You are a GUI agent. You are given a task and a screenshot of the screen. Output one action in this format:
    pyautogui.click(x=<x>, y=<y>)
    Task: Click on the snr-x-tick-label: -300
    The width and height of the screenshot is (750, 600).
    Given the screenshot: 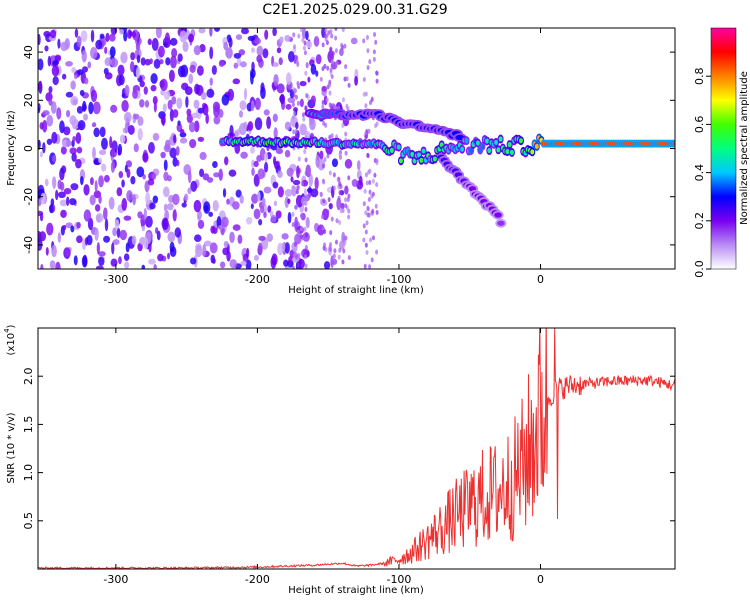 What is the action you would take?
    pyautogui.click(x=115, y=579)
    